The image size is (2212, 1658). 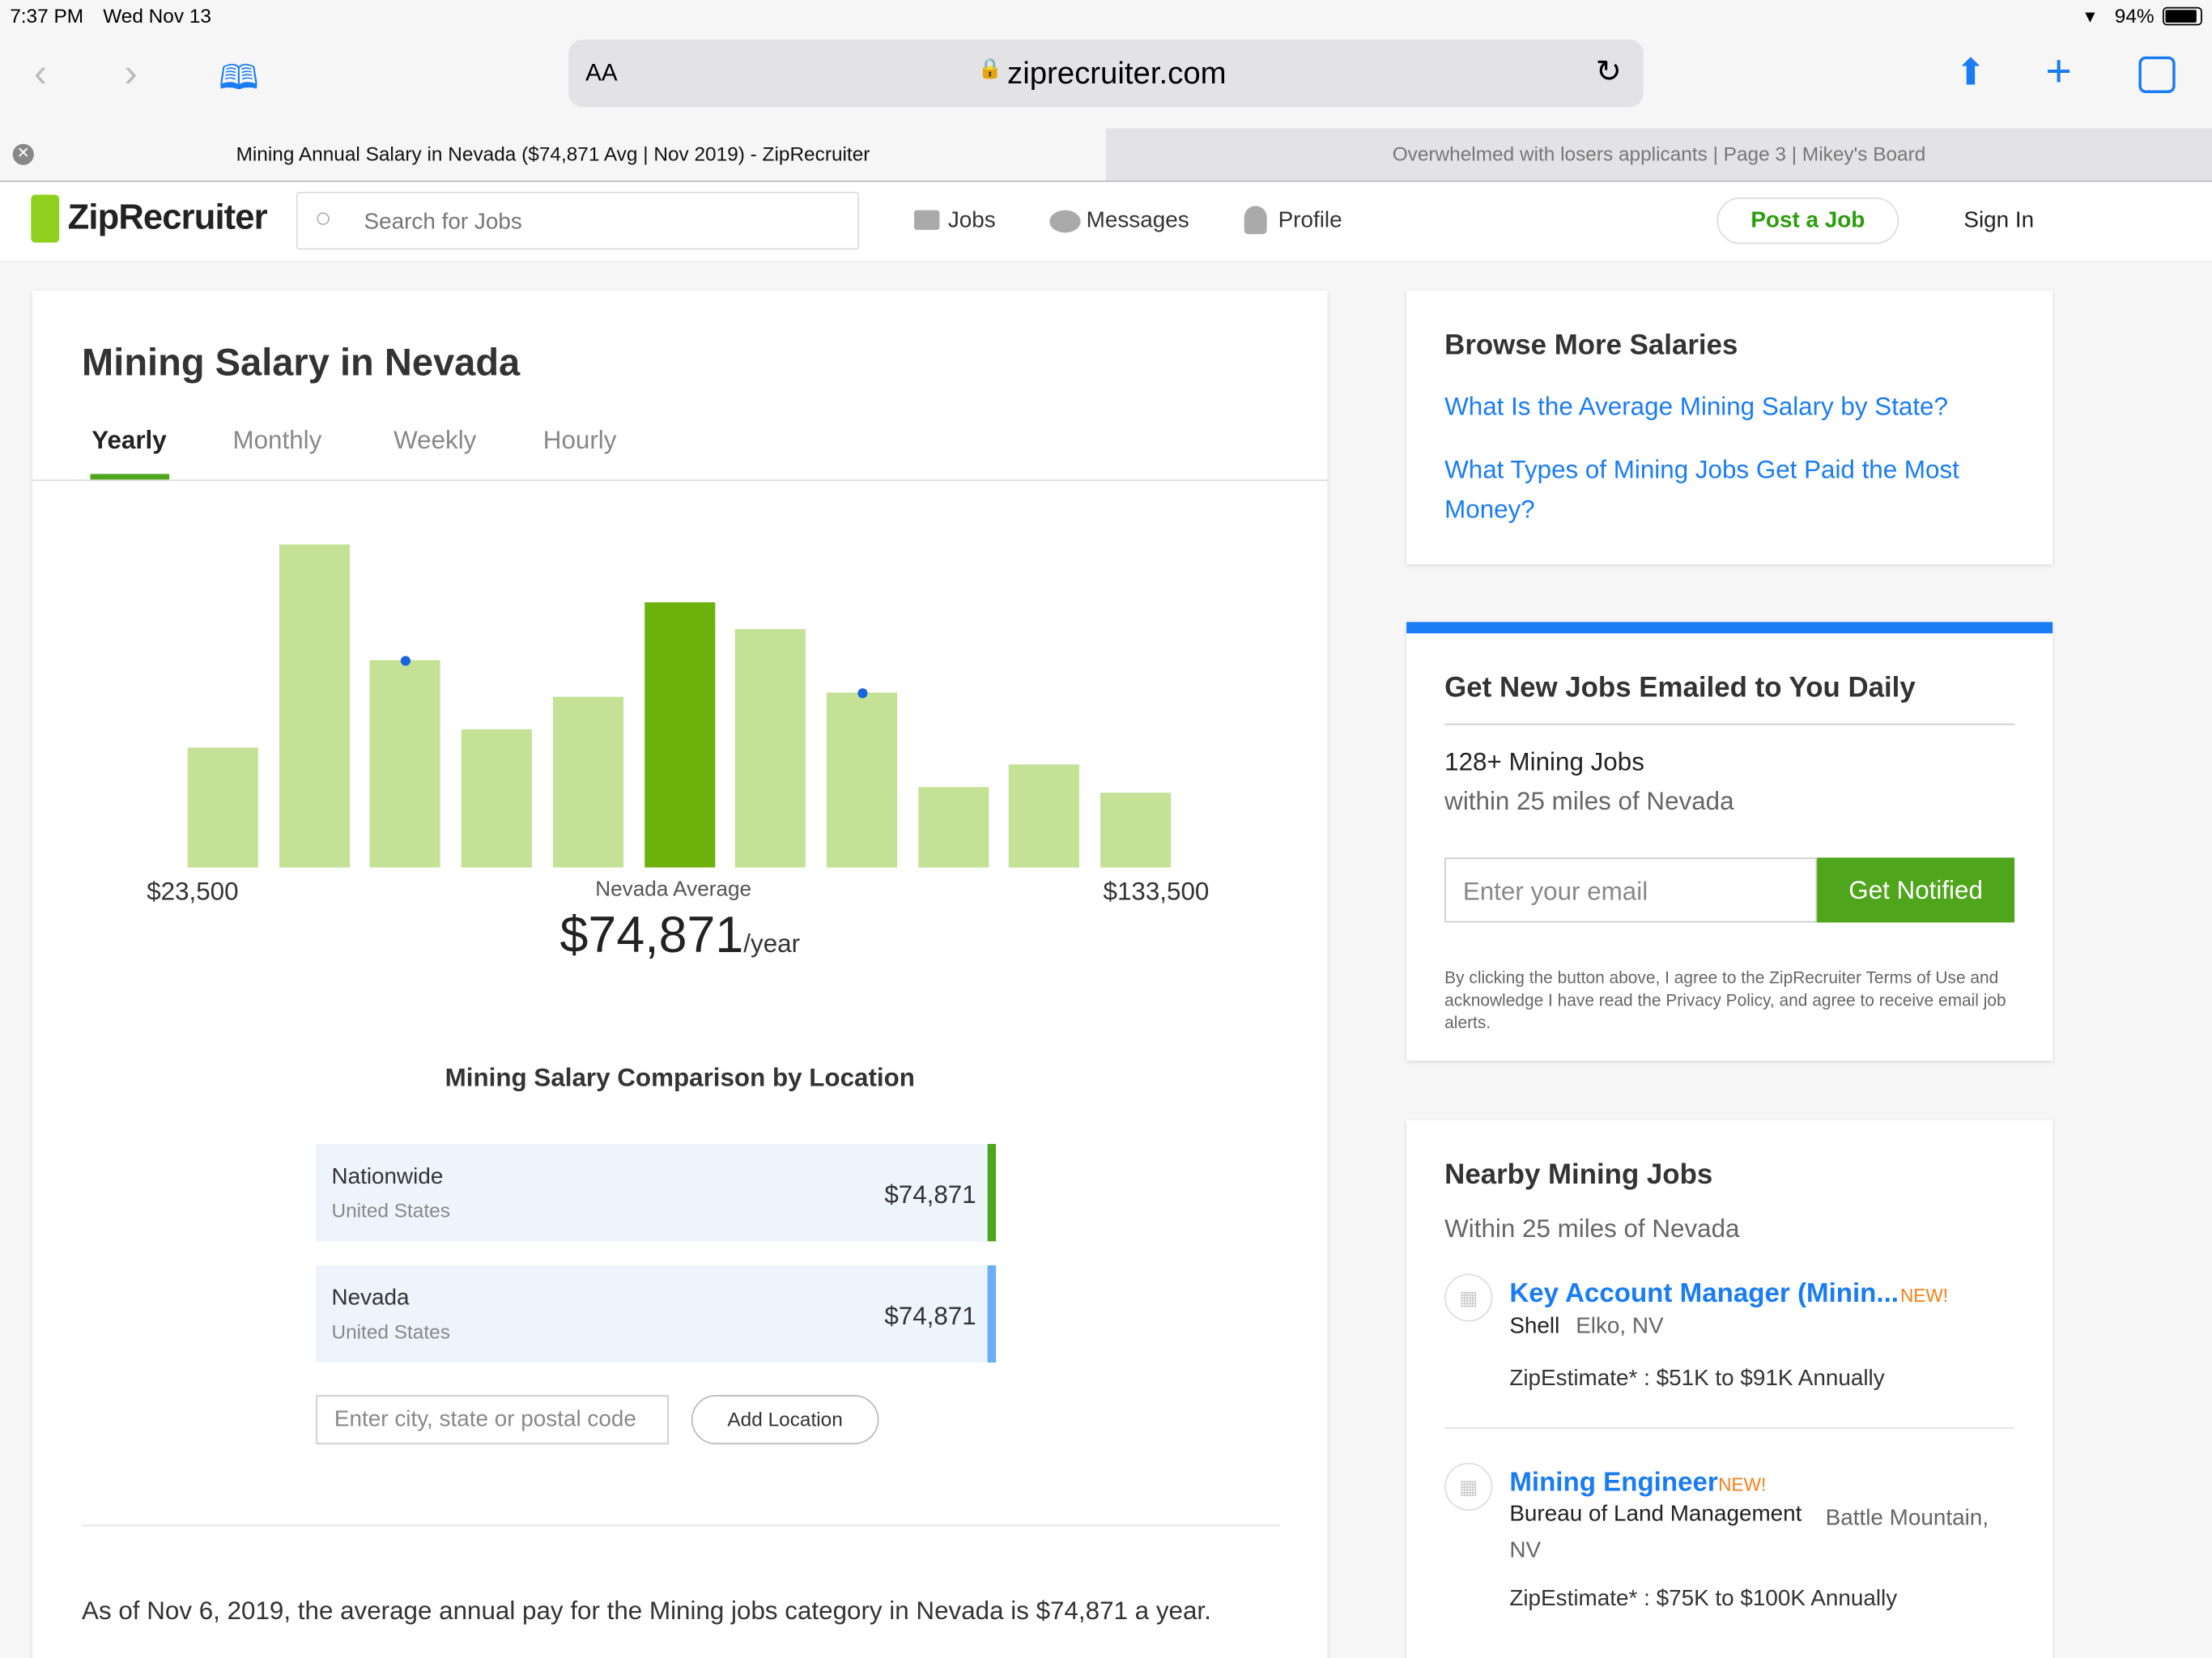 I want to click on job-estimate: ZipEstimate* : $51K to $91K Annually, so click(x=1697, y=1379).